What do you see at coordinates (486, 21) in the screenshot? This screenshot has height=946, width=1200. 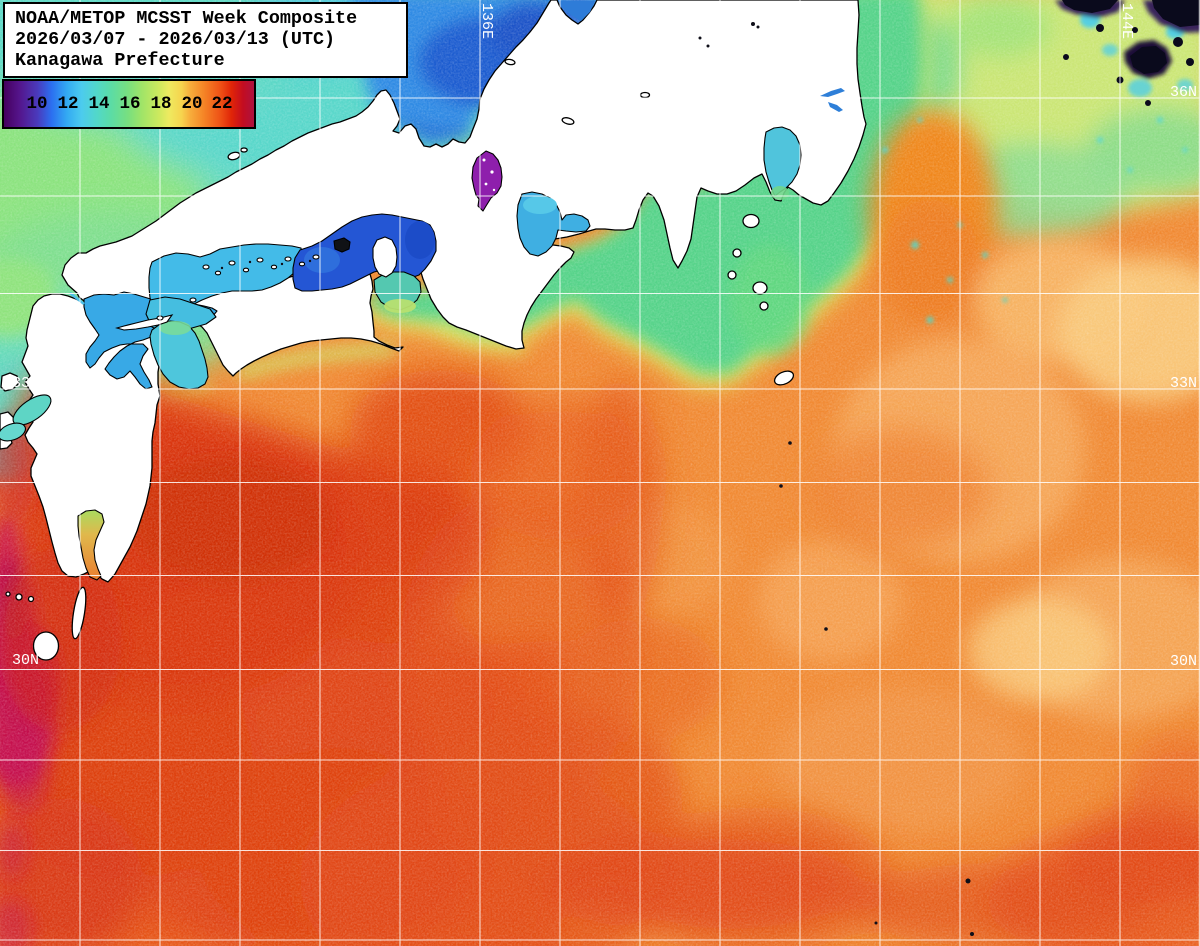 I see `svg-text: 136E` at bounding box center [486, 21].